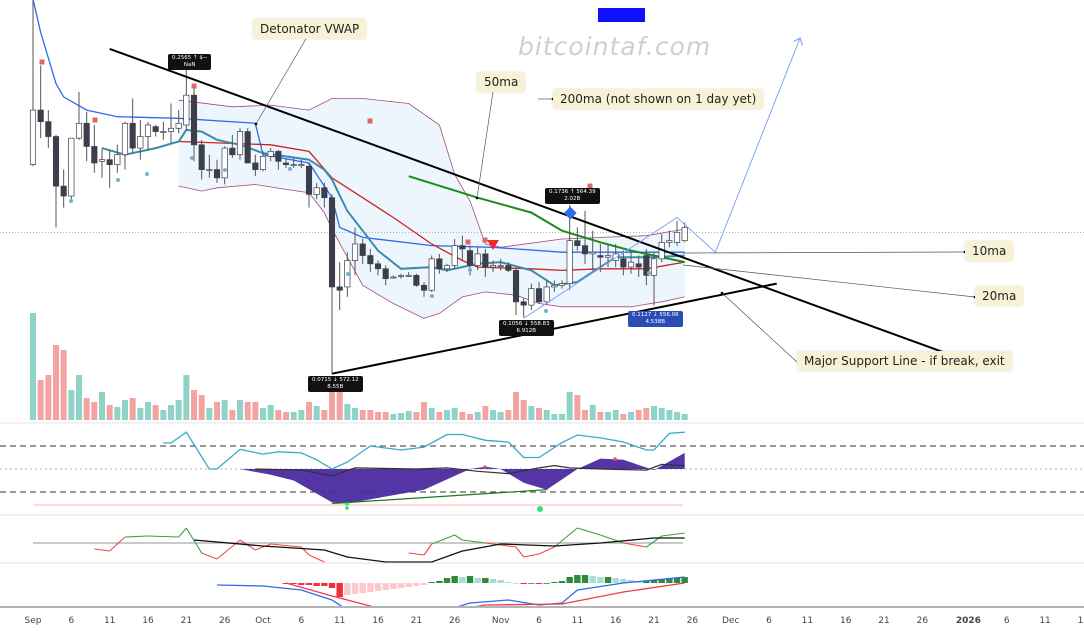  Describe the element at coordinates (310, 29) in the screenshot. I see `annotation-detonator-vwap: Detonator VWAP` at that location.